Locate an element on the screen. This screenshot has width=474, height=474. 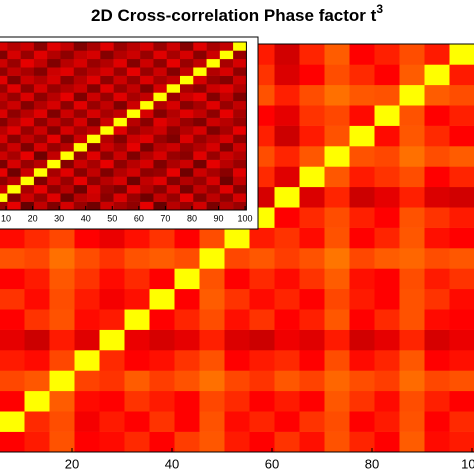
x-tick-label: 60 is located at coordinates (272, 463).